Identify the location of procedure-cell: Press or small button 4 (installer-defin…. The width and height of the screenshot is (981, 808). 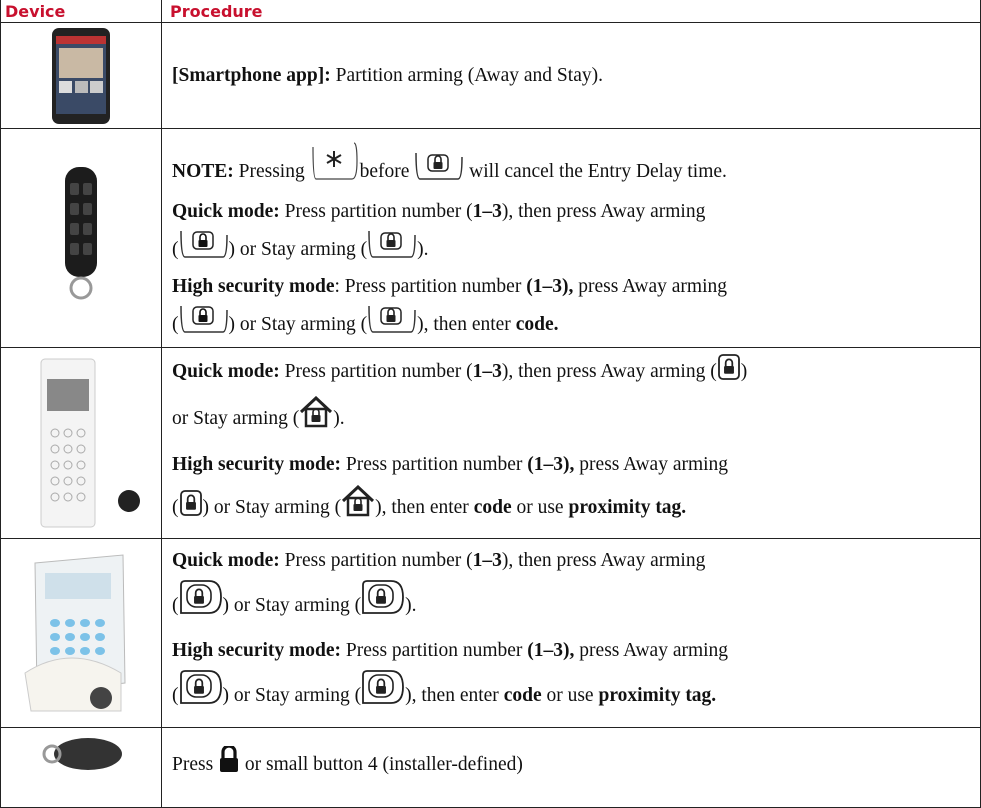
(571, 767).